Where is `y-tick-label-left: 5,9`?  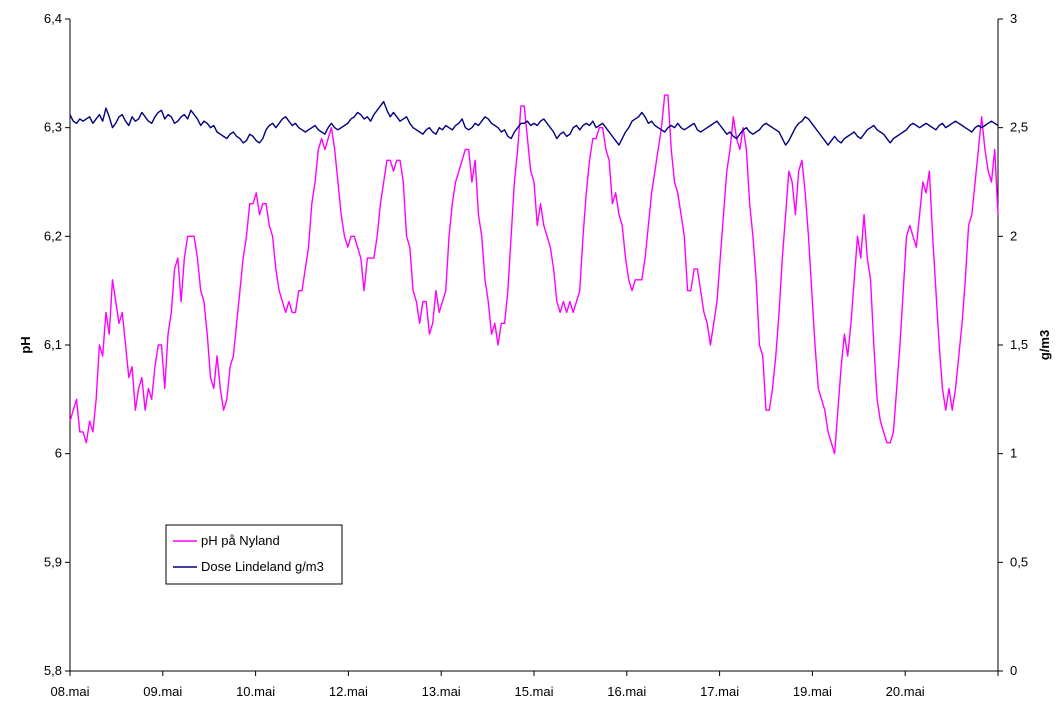
y-tick-label-left: 5,9 is located at coordinates (53, 561).